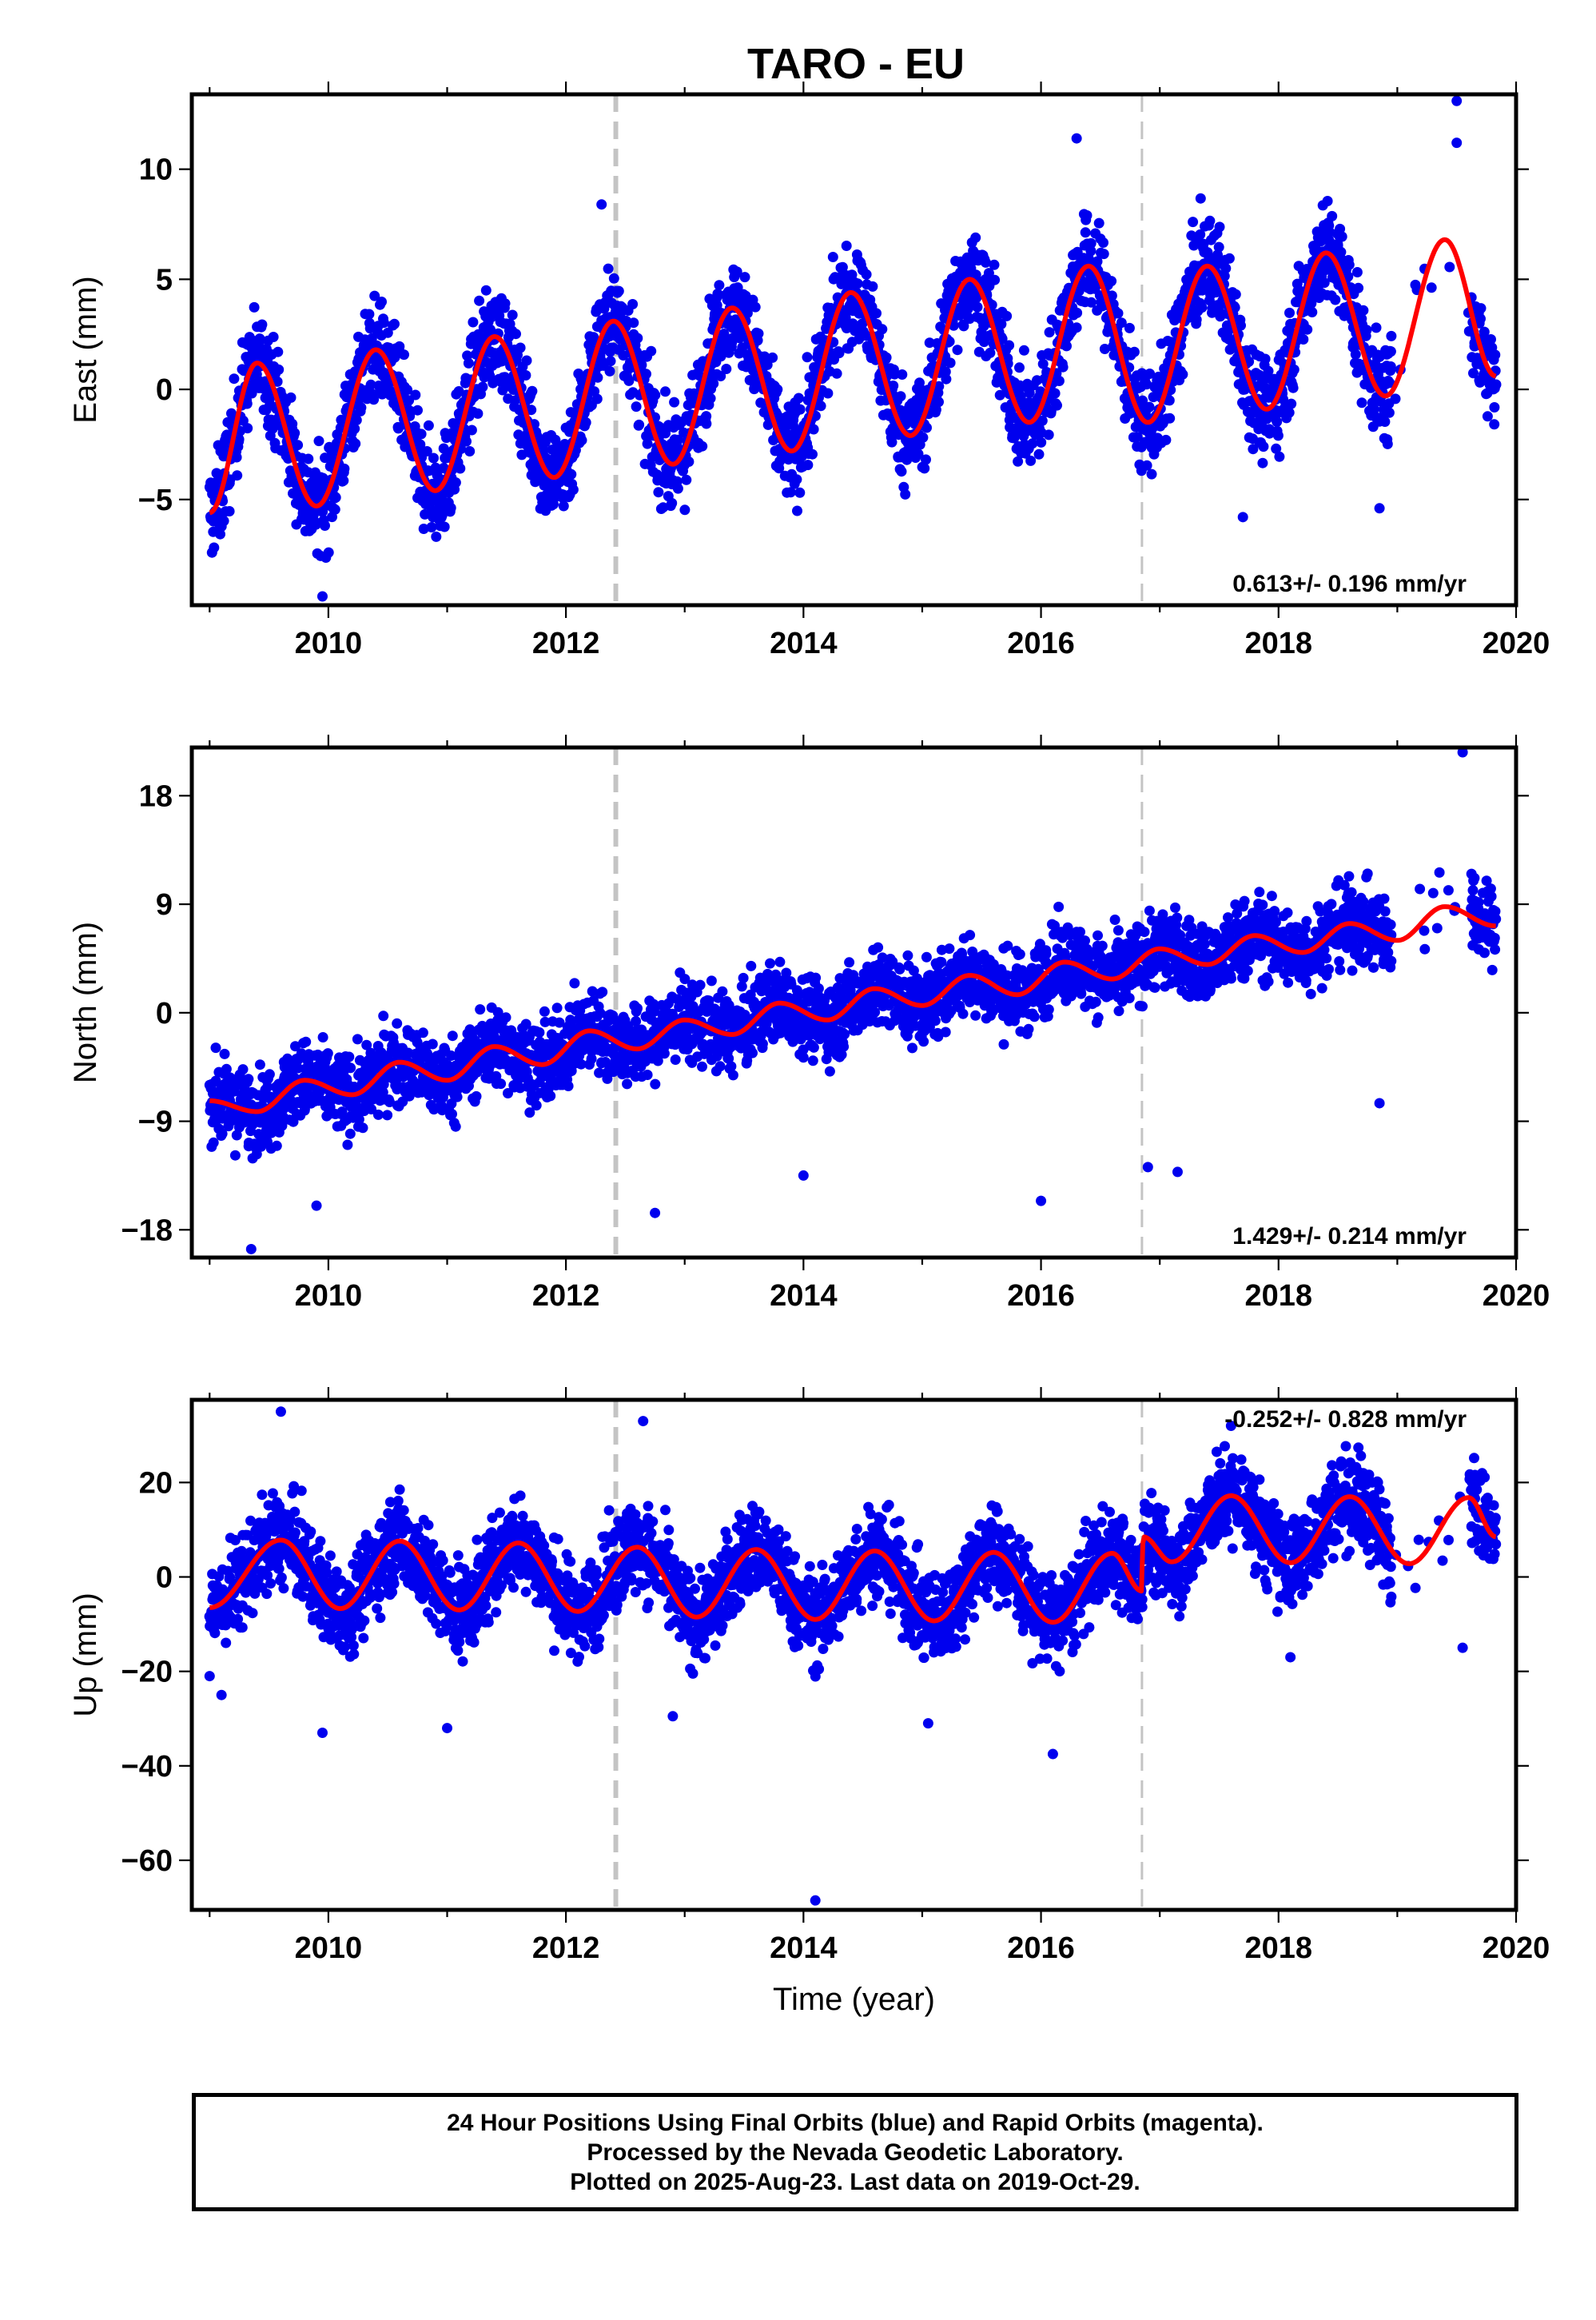 The width and height of the screenshot is (1596, 2320). Describe the element at coordinates (85, 349) in the screenshot. I see `y-axis-label: East (mm)` at that location.